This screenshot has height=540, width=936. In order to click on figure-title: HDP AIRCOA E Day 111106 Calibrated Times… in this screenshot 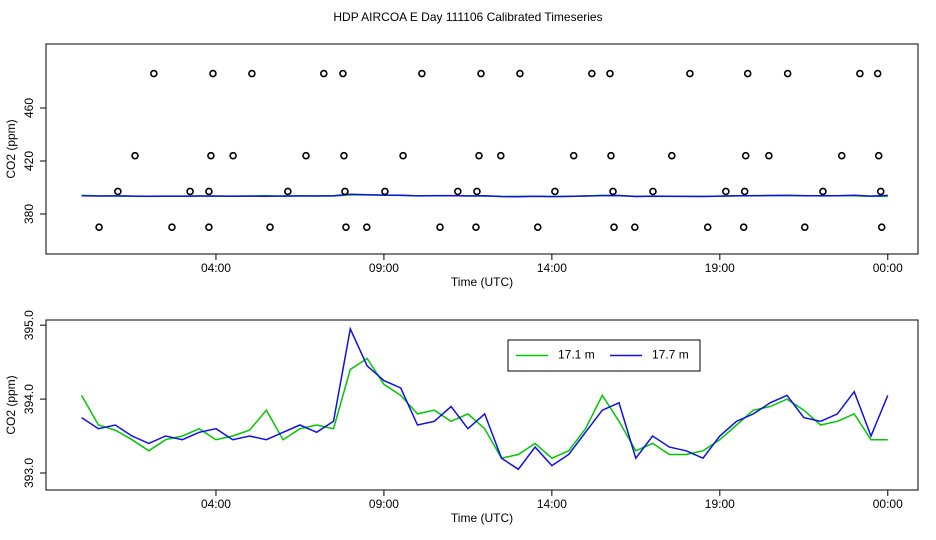, I will do `click(467, 17)`.